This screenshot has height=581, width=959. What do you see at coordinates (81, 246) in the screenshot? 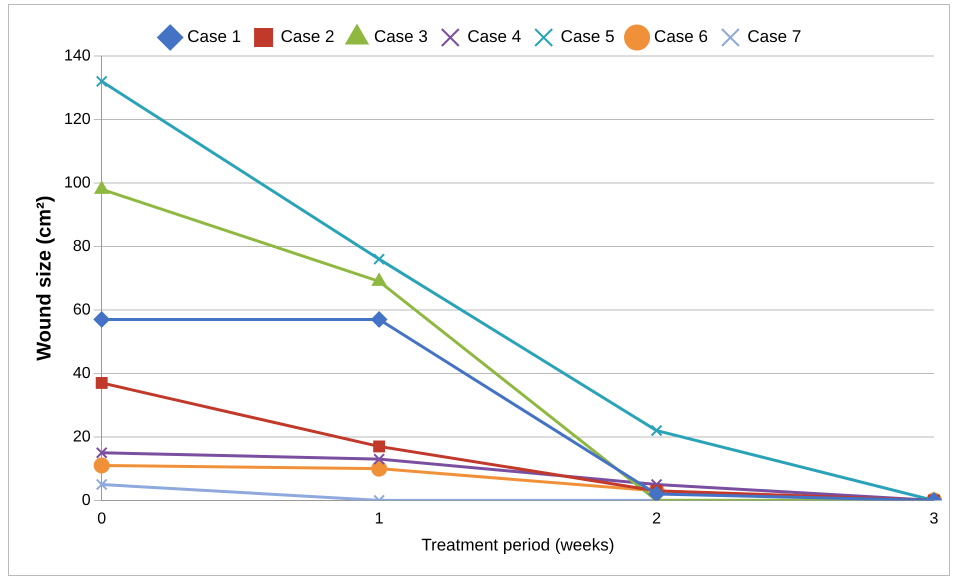
I see `y-tick-label: 80` at bounding box center [81, 246].